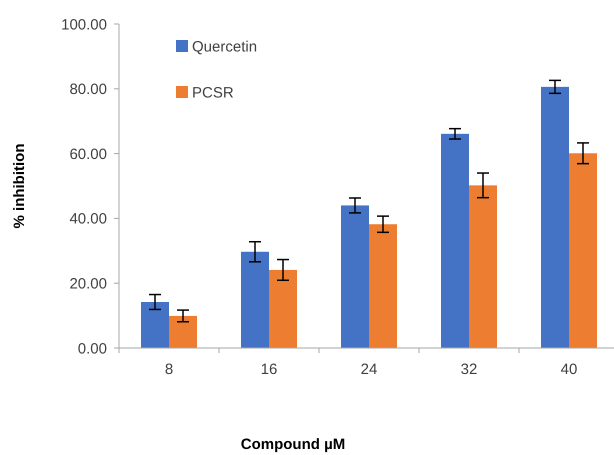  What do you see at coordinates (169, 369) in the screenshot?
I see `x-tick-label: 8` at bounding box center [169, 369].